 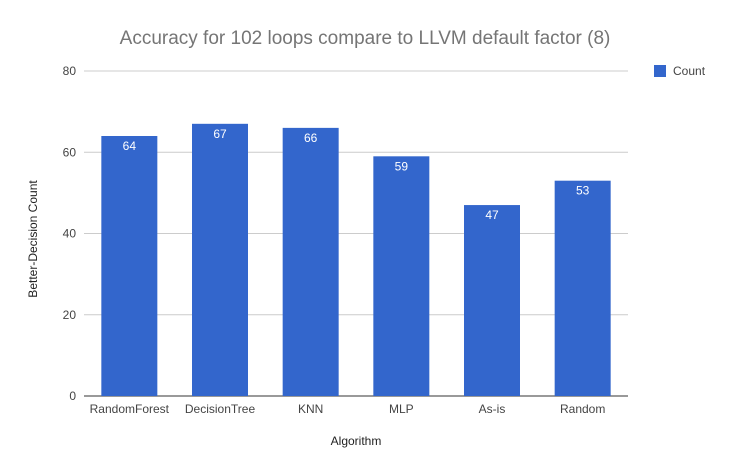 What do you see at coordinates (70, 71) in the screenshot?
I see `y-tick-label: 80` at bounding box center [70, 71].